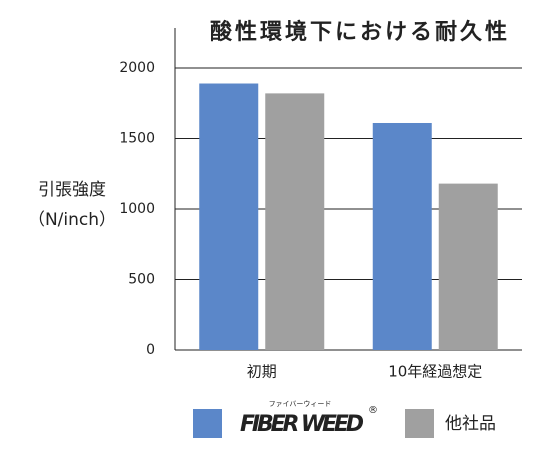 This screenshot has width=547, height=469. Describe the element at coordinates (137, 209) in the screenshot. I see `y-tick-label: 1000` at that location.